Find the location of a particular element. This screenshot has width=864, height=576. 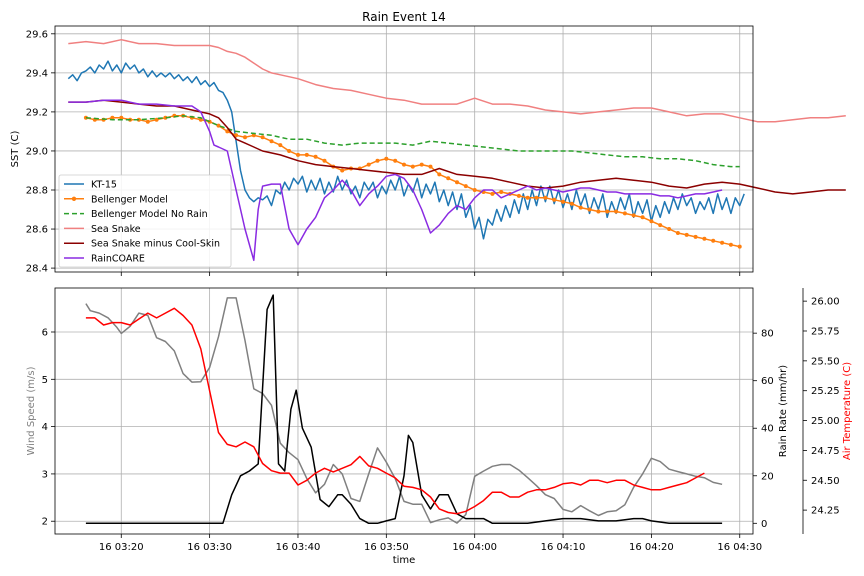

air-temp-tick-label: 25.50 is located at coordinates (825, 361).